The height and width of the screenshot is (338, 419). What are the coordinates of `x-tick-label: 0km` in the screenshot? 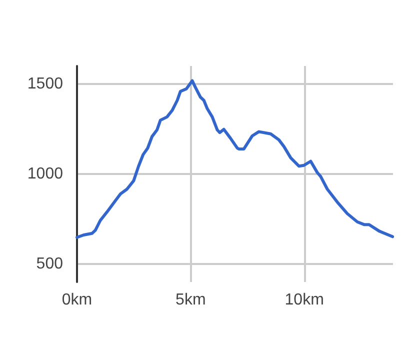 It's located at (77, 300).